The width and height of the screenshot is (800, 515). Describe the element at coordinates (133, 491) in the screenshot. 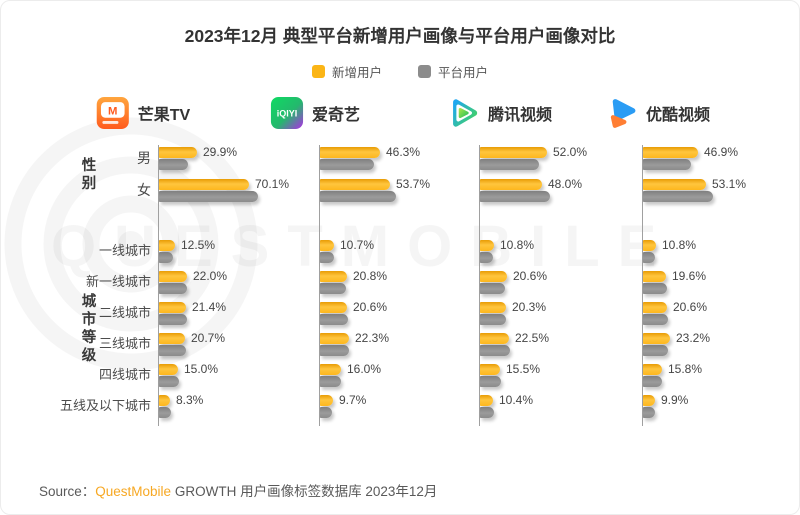

I see `source-brand: QuestMobile` at that location.